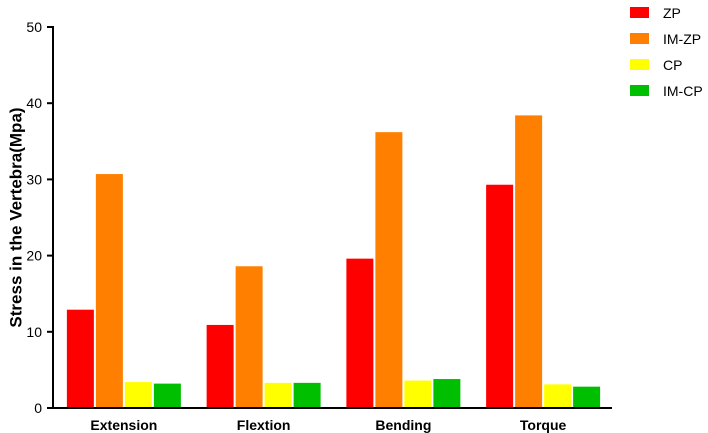 Image resolution: width=708 pixels, height=433 pixels. Describe the element at coordinates (34, 332) in the screenshot. I see `y-tick-label: 10` at that location.